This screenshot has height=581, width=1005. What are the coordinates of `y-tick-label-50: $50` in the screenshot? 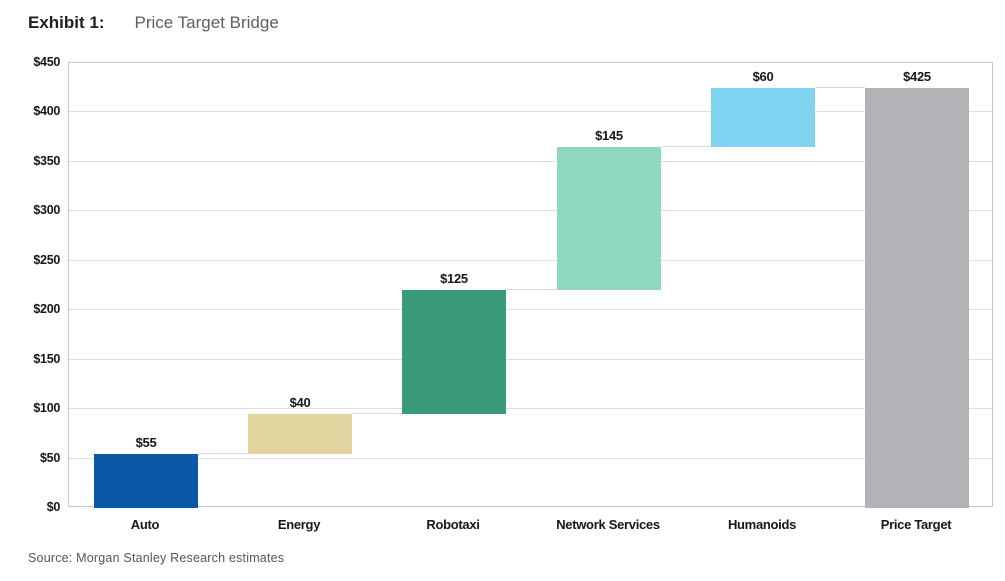 It's located at (50, 457).